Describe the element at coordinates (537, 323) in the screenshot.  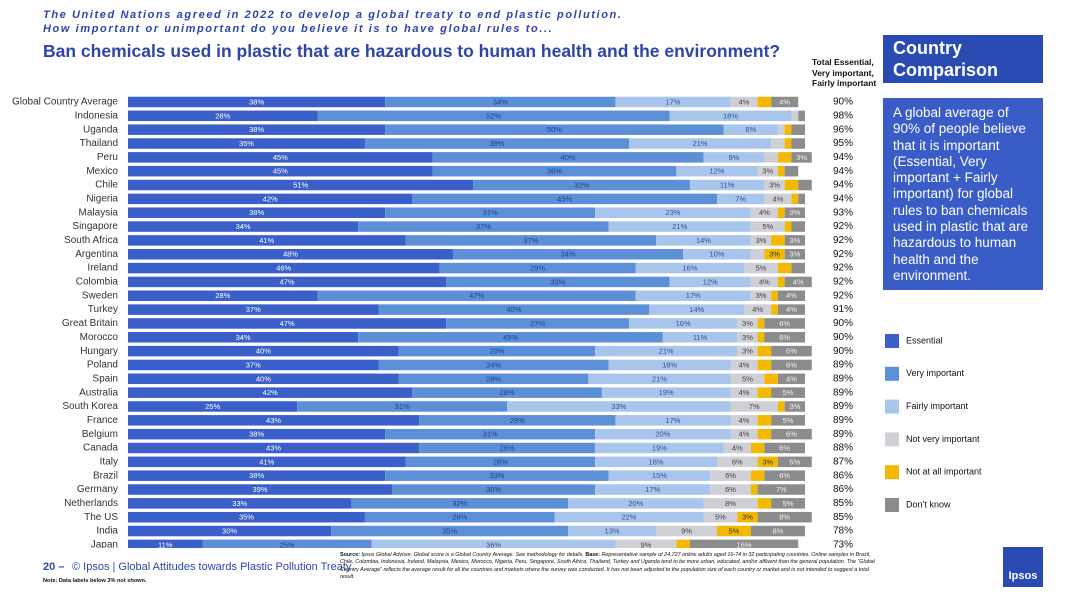
I see `value-label: 27%` at that location.